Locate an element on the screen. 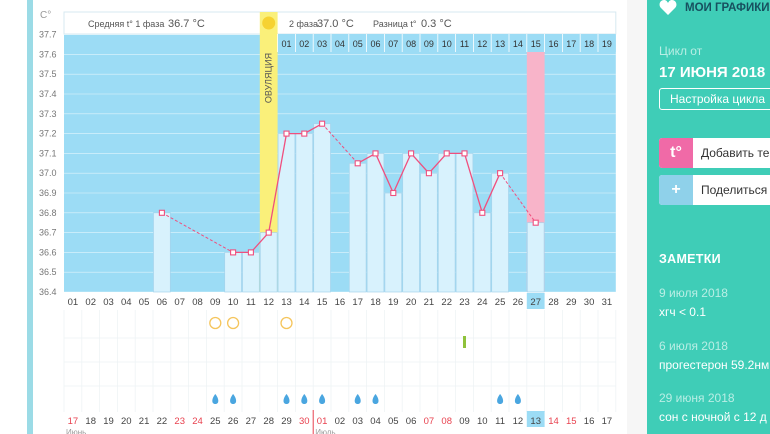  highlighted-day-label-bg is located at coordinates (535, 301).